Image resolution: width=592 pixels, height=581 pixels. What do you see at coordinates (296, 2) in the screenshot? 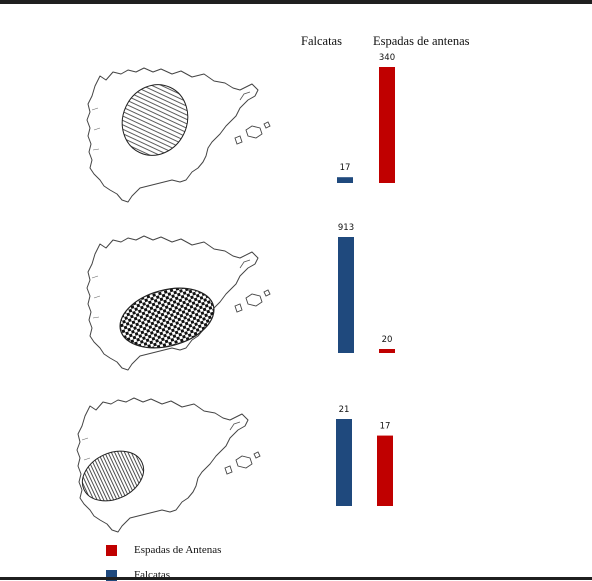
I see `top-border` at bounding box center [296, 2].